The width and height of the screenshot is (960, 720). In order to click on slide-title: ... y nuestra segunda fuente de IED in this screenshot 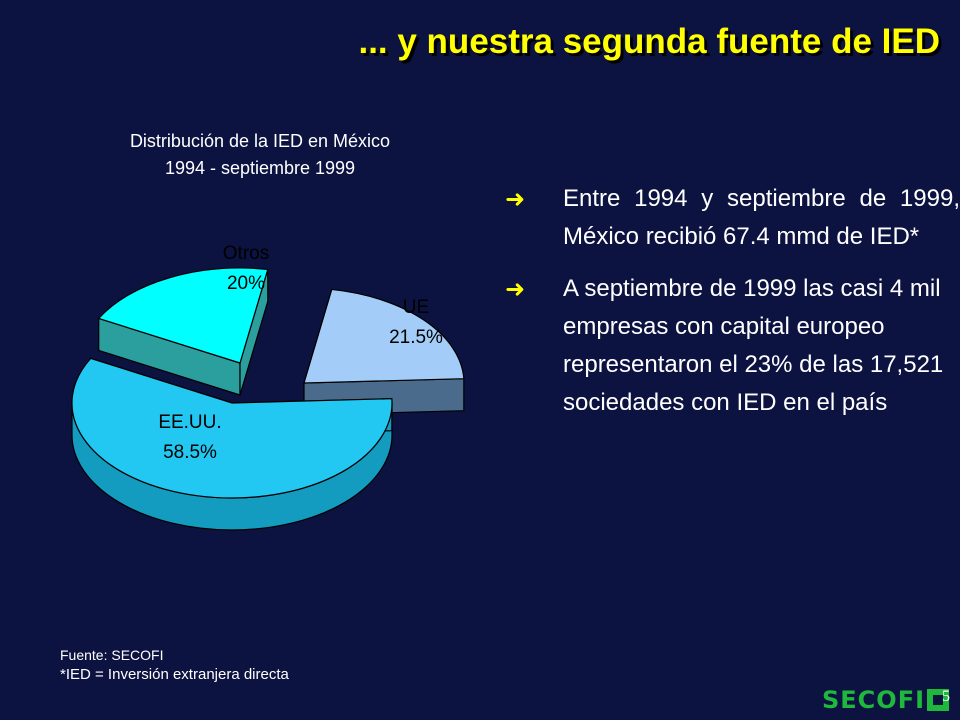, I will do `click(649, 41)`.